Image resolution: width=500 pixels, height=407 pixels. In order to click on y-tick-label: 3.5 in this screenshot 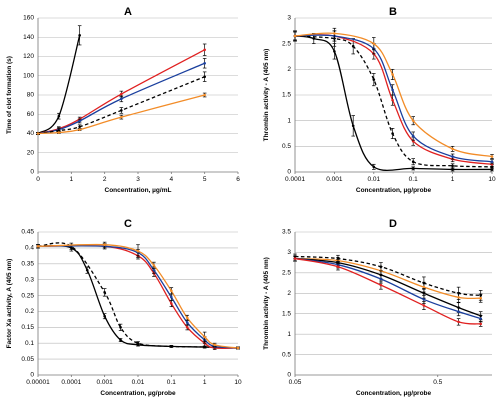, I will do `click(286, 232)`.